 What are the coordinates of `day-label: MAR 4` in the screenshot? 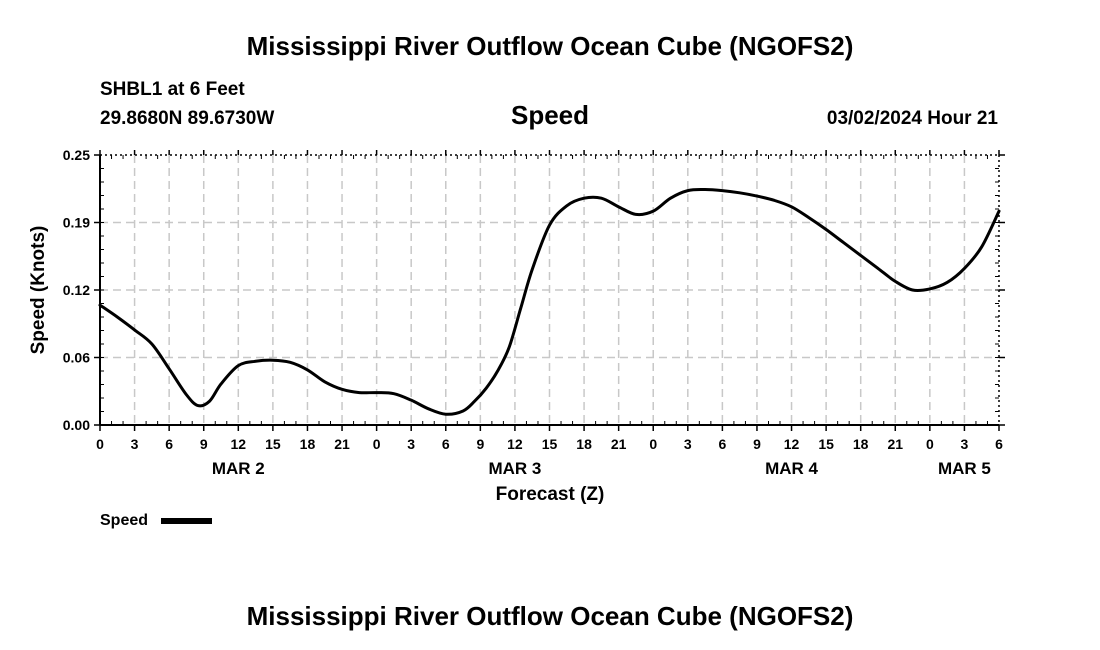 It's located at (791, 468).